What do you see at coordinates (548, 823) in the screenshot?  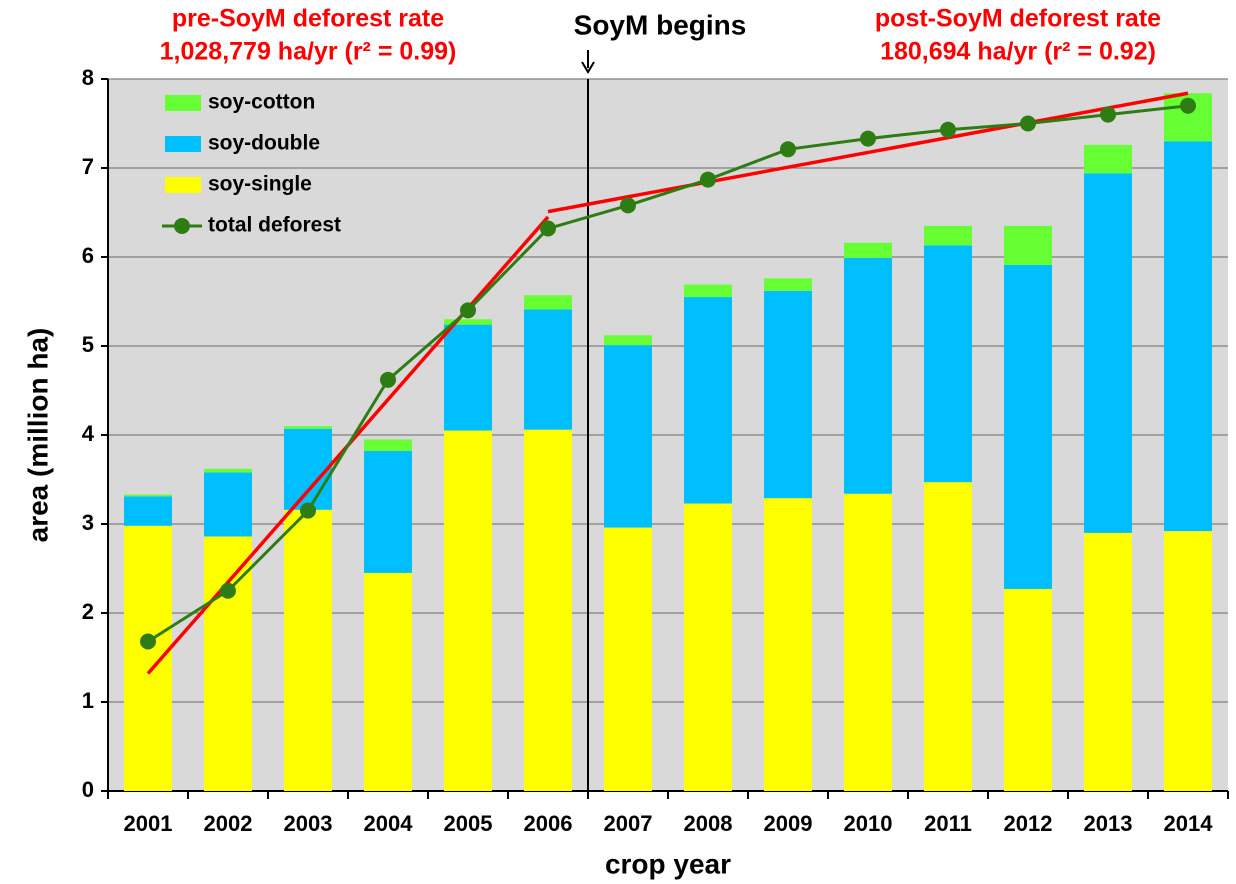 I see `x-tick-label: 2006` at bounding box center [548, 823].